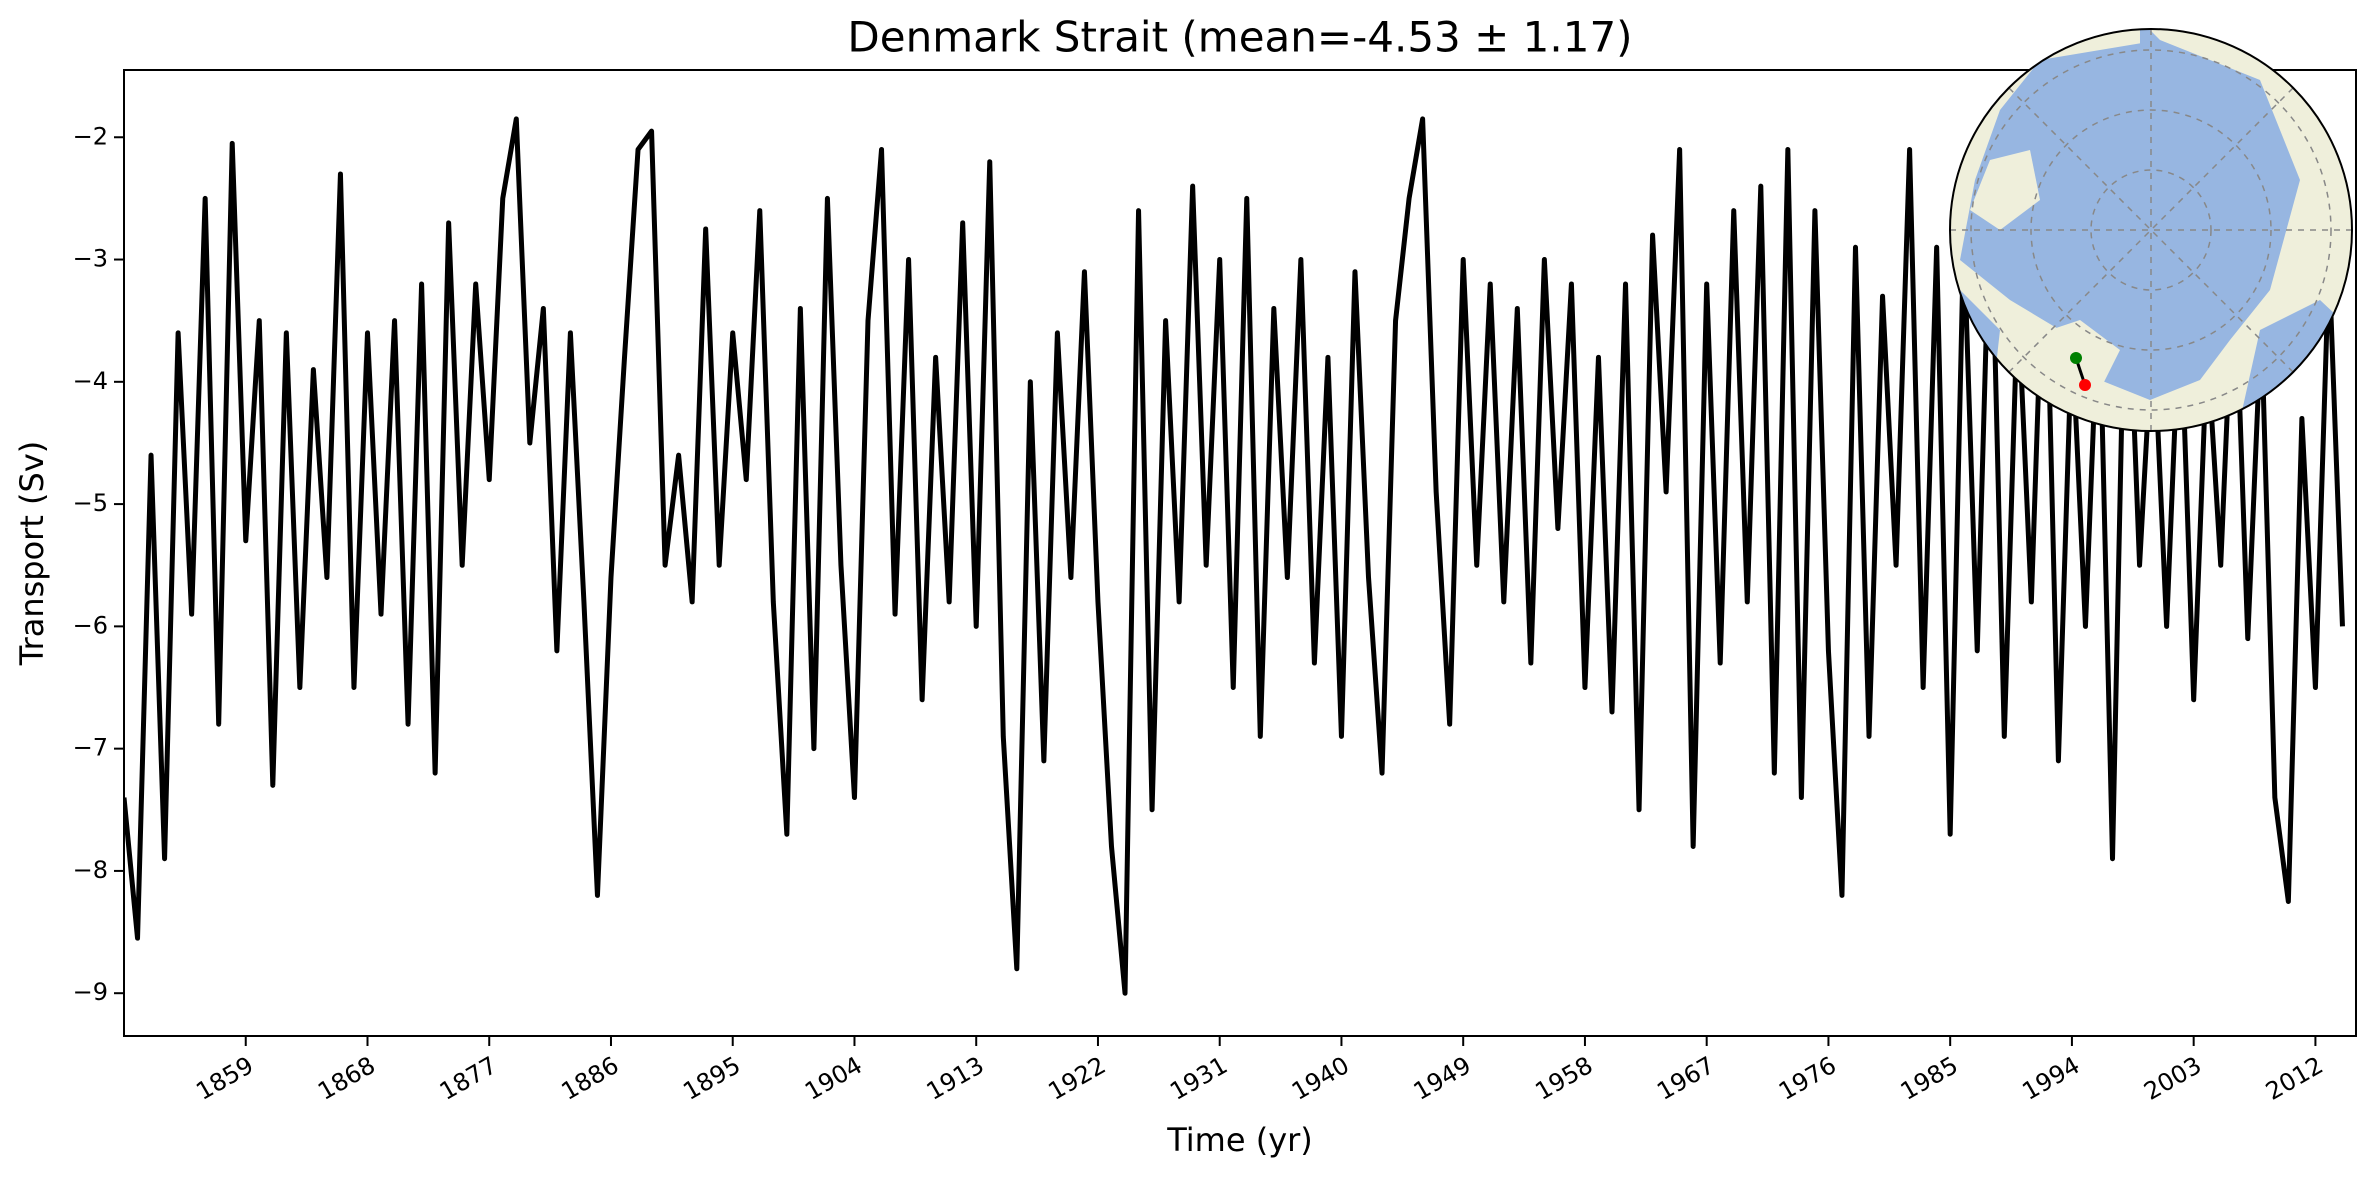 The image size is (2375, 1180). Describe the element at coordinates (1198, 1078) in the screenshot. I see `x-tick-label: 1931` at that location.